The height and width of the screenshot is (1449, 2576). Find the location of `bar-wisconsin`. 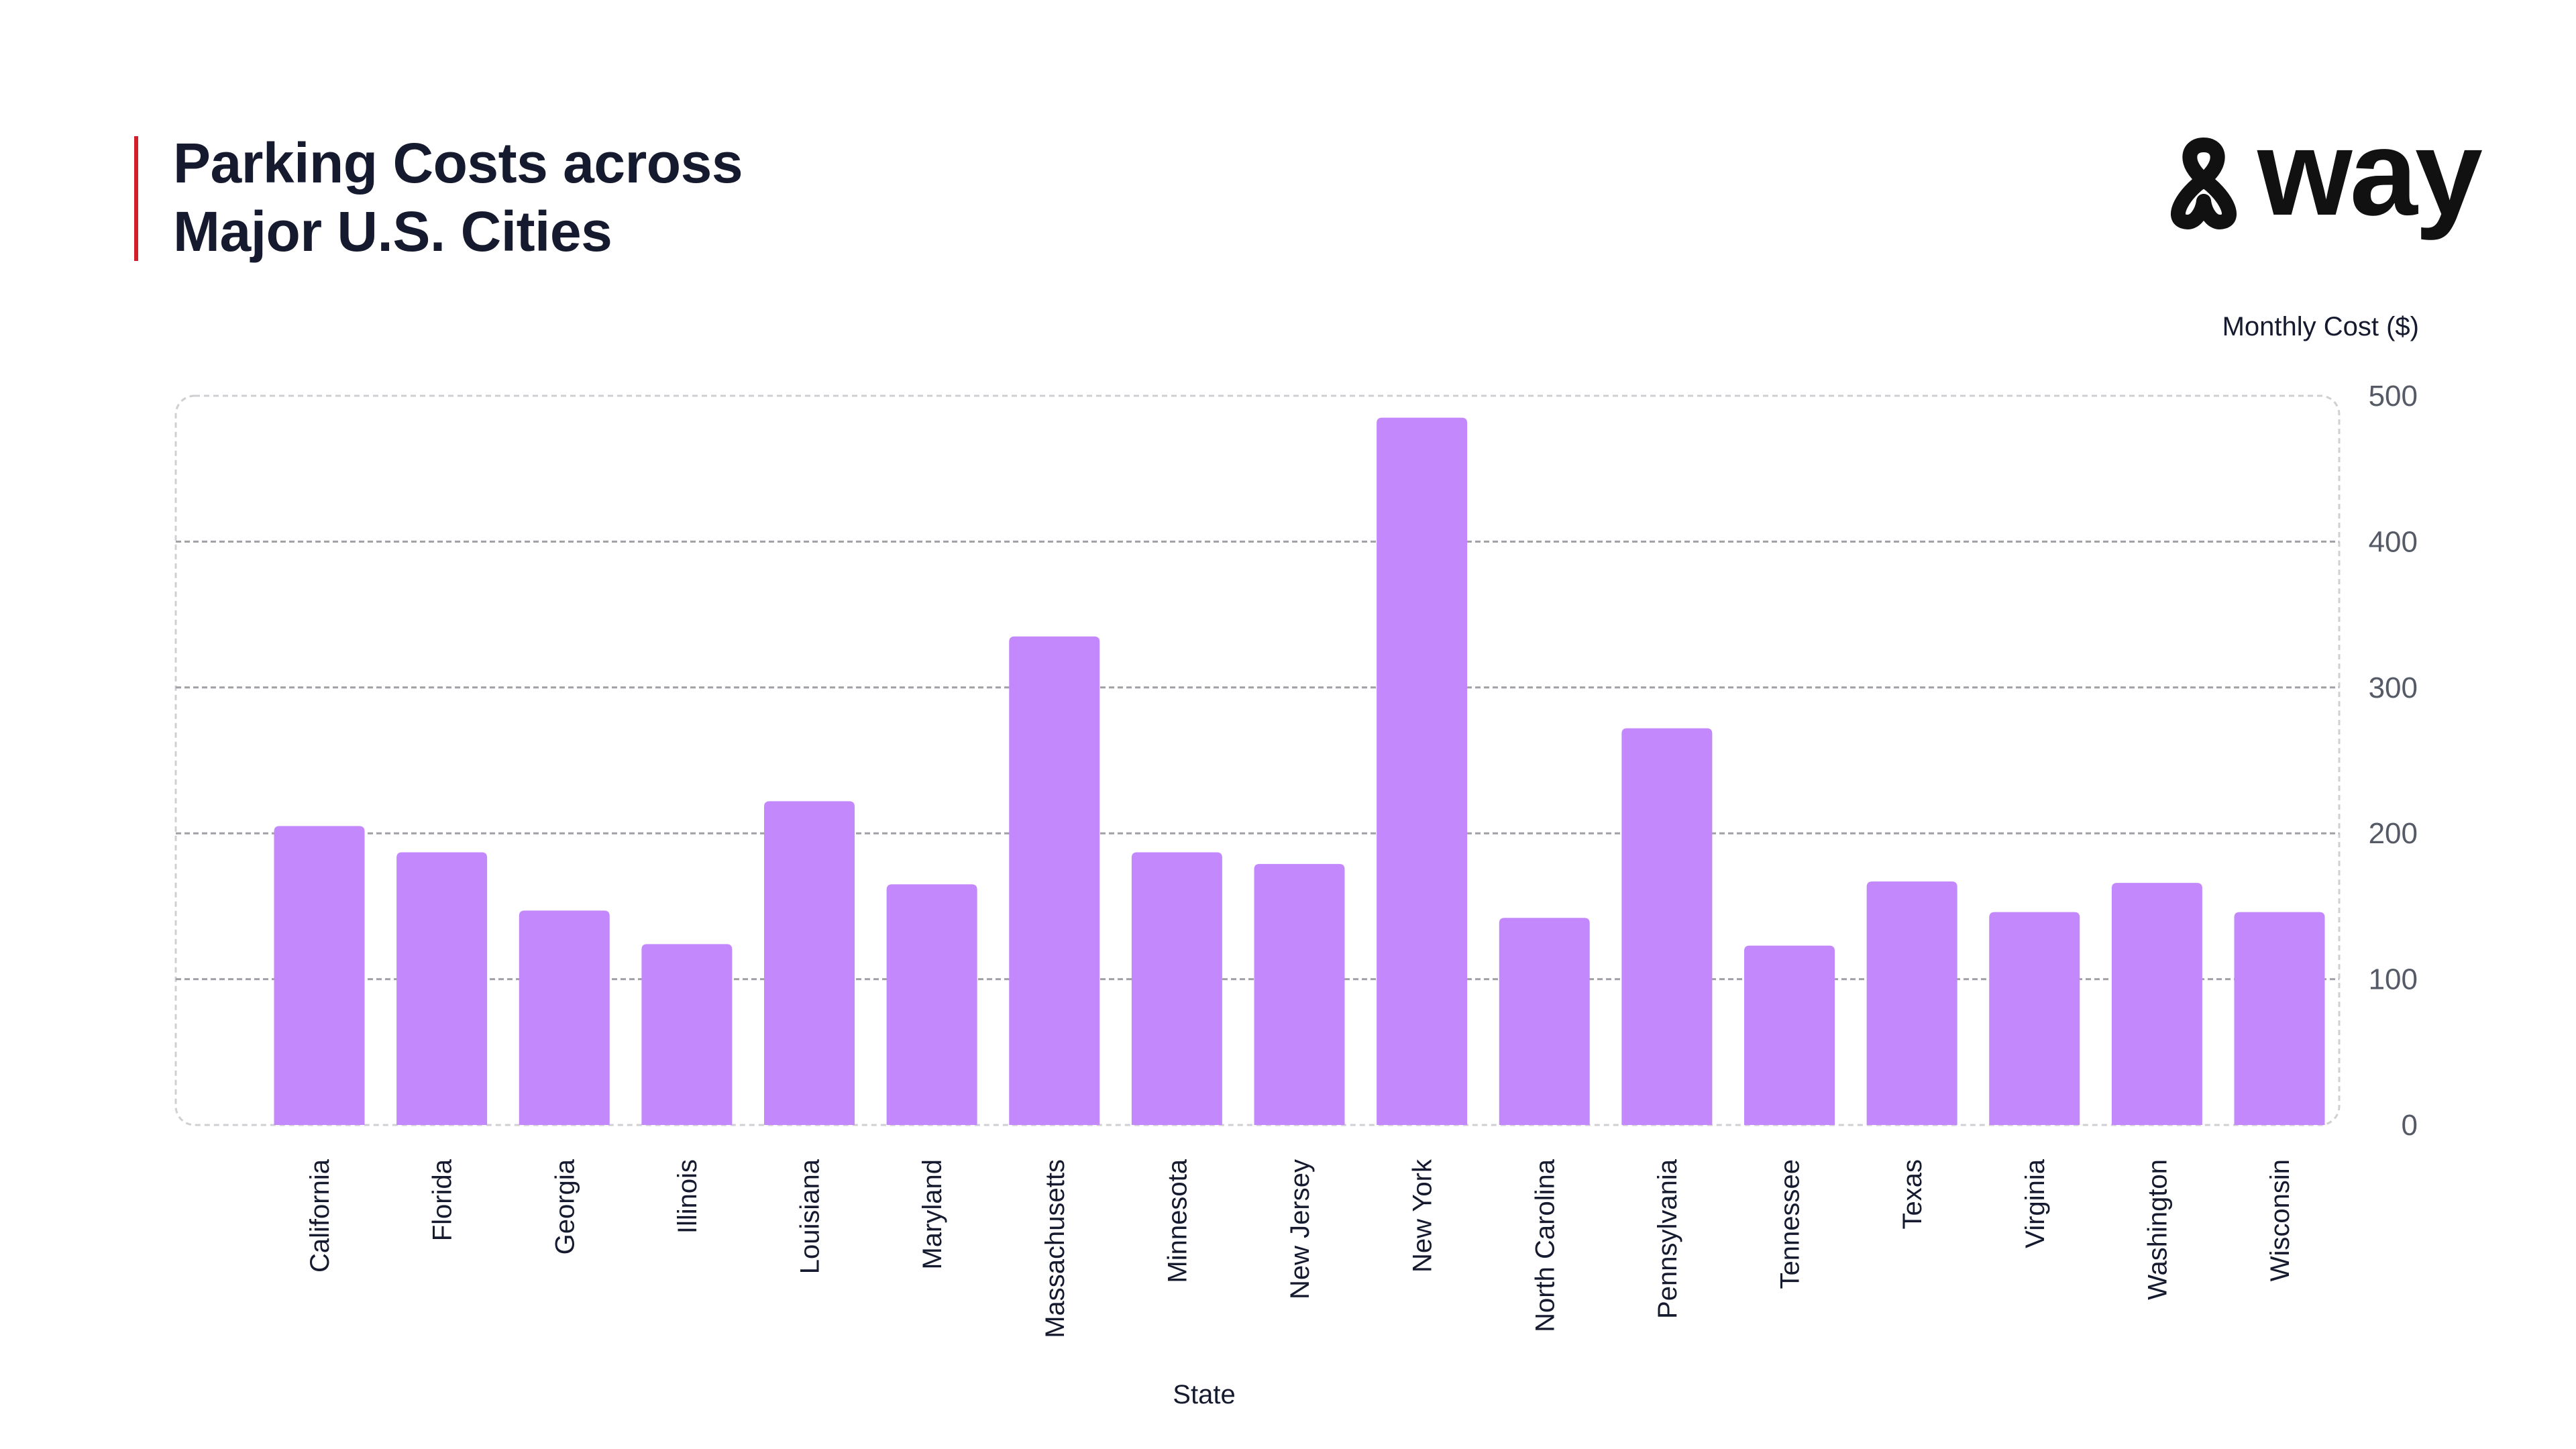

bar-wisconsin is located at coordinates (2279, 1018).